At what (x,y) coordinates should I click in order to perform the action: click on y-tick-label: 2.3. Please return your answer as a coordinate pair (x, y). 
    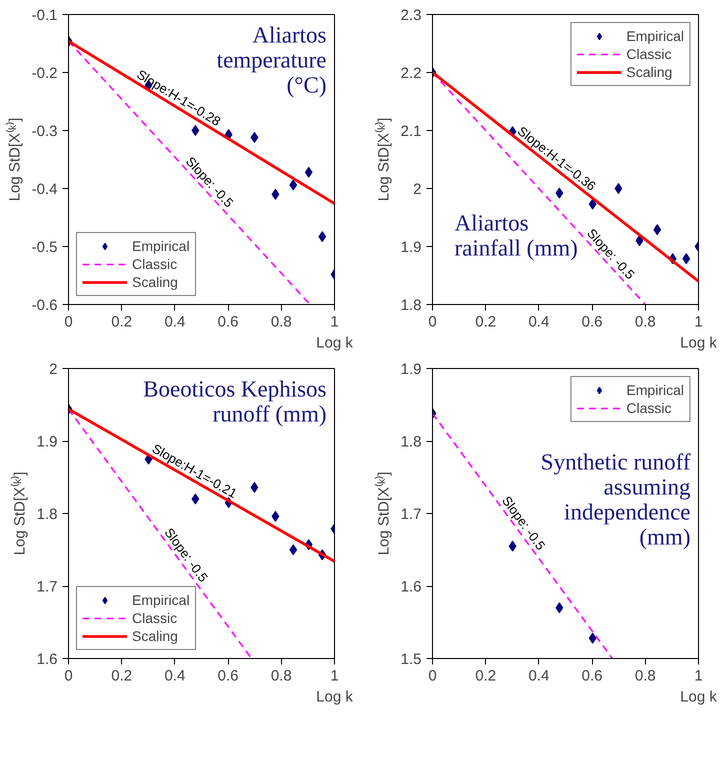
    Looking at the image, I should click on (411, 15).